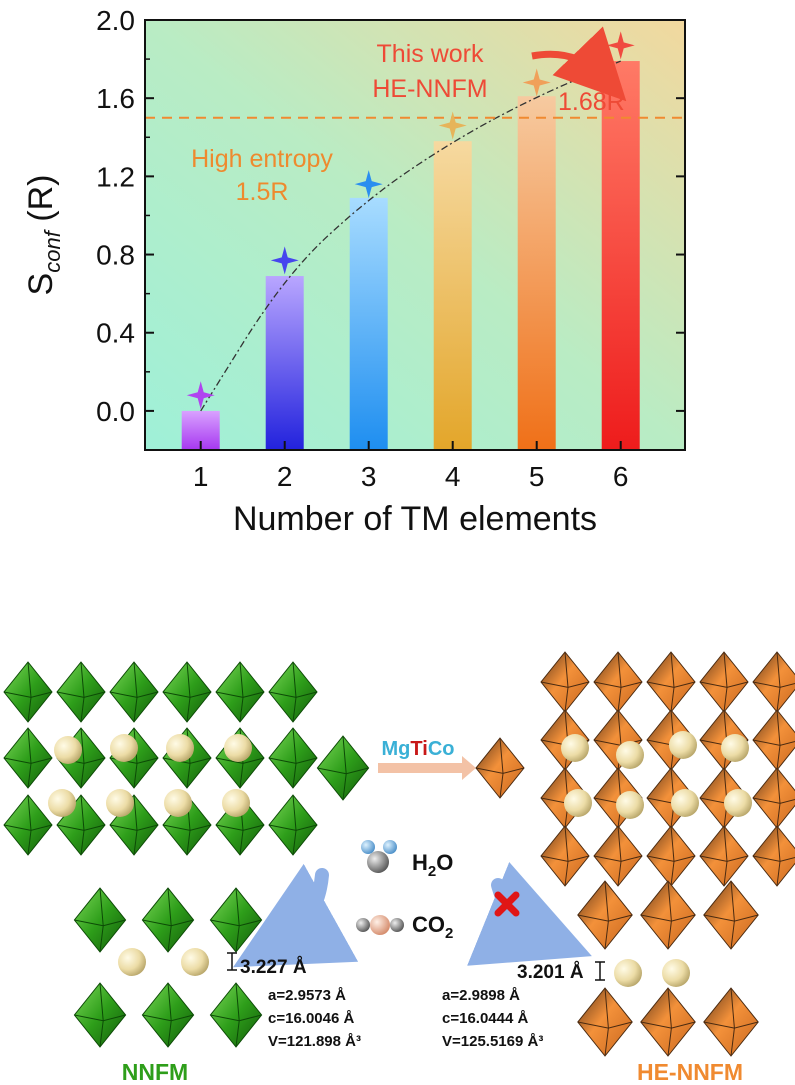 The width and height of the screenshot is (795, 1085). What do you see at coordinates (115, 176) in the screenshot?
I see `y-tick-label: 1.2` at bounding box center [115, 176].